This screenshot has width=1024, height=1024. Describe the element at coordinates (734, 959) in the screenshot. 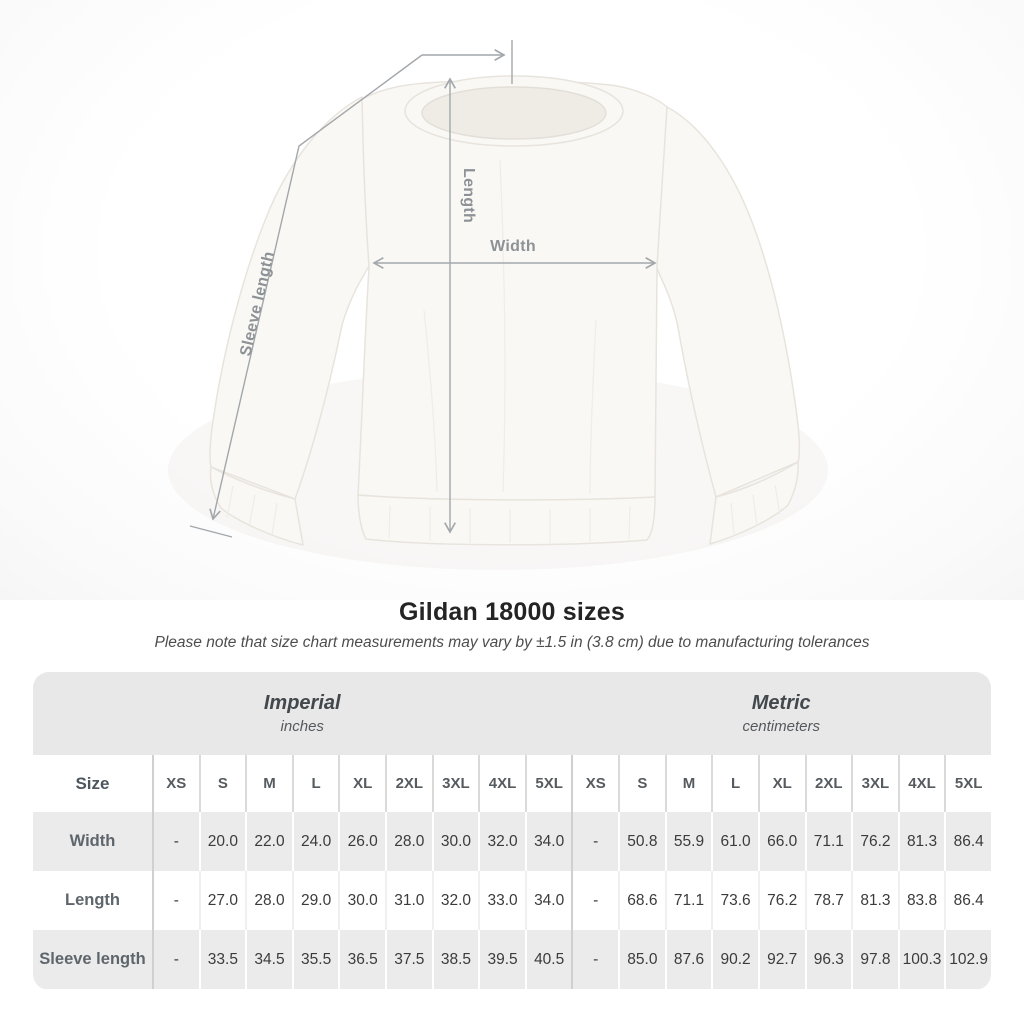

I see `value-cell: 90.2` at that location.